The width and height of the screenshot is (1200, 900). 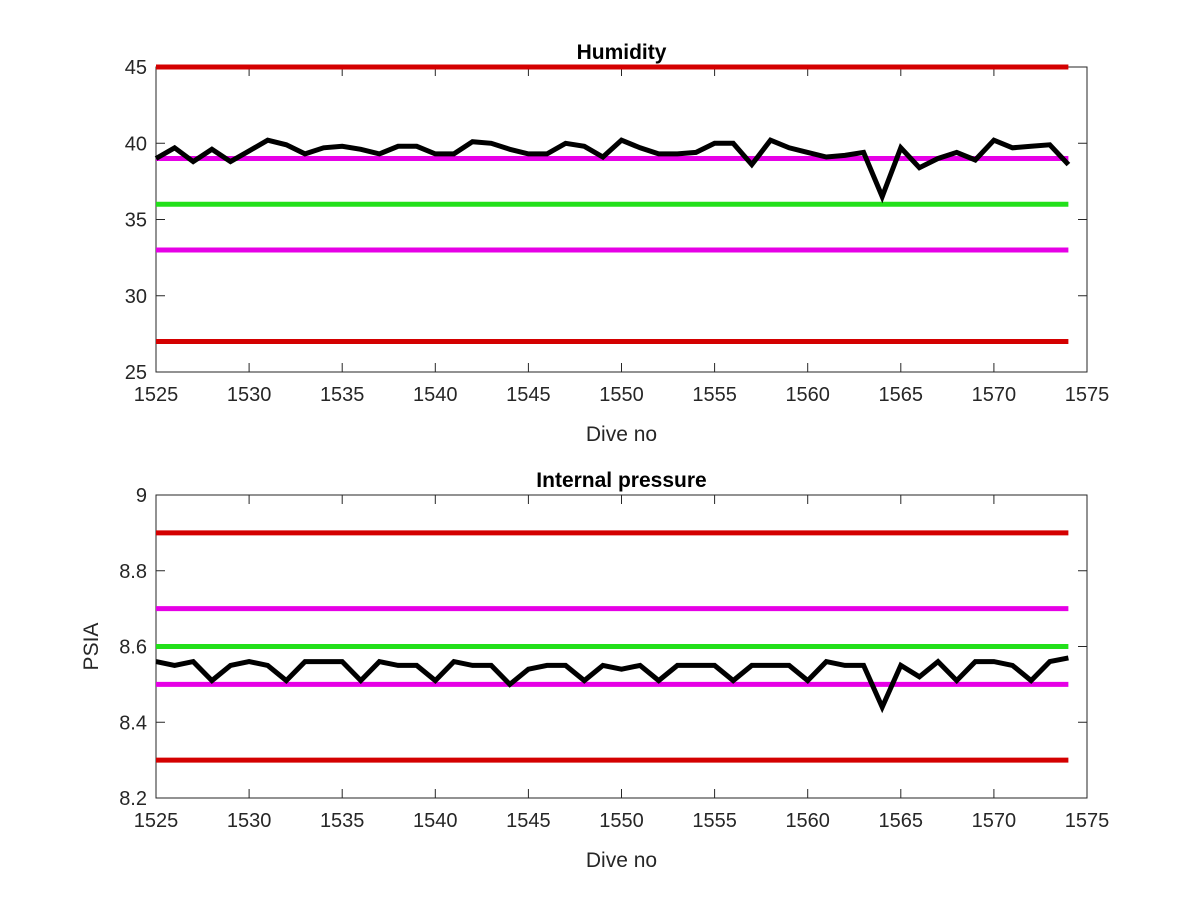 What do you see at coordinates (133, 799) in the screenshot?
I see `y-tick-label: 8.2` at bounding box center [133, 799].